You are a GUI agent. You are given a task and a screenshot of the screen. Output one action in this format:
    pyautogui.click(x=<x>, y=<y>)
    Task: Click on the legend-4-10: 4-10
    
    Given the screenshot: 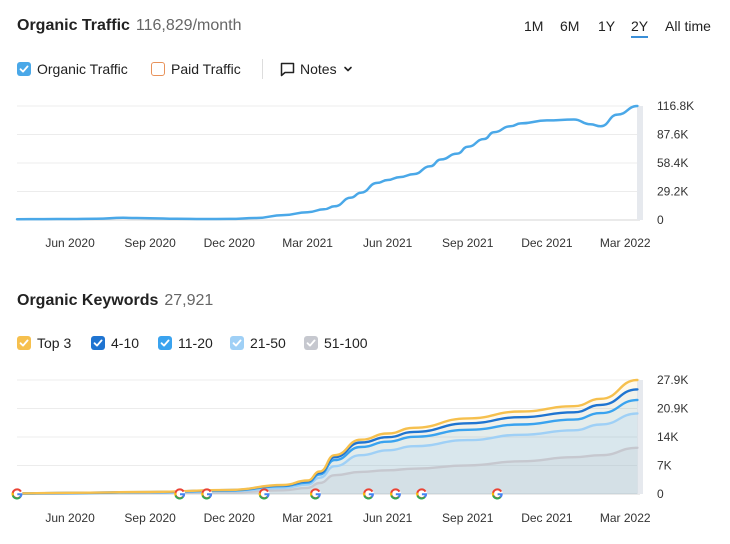 What is the action you would take?
    pyautogui.click(x=115, y=343)
    